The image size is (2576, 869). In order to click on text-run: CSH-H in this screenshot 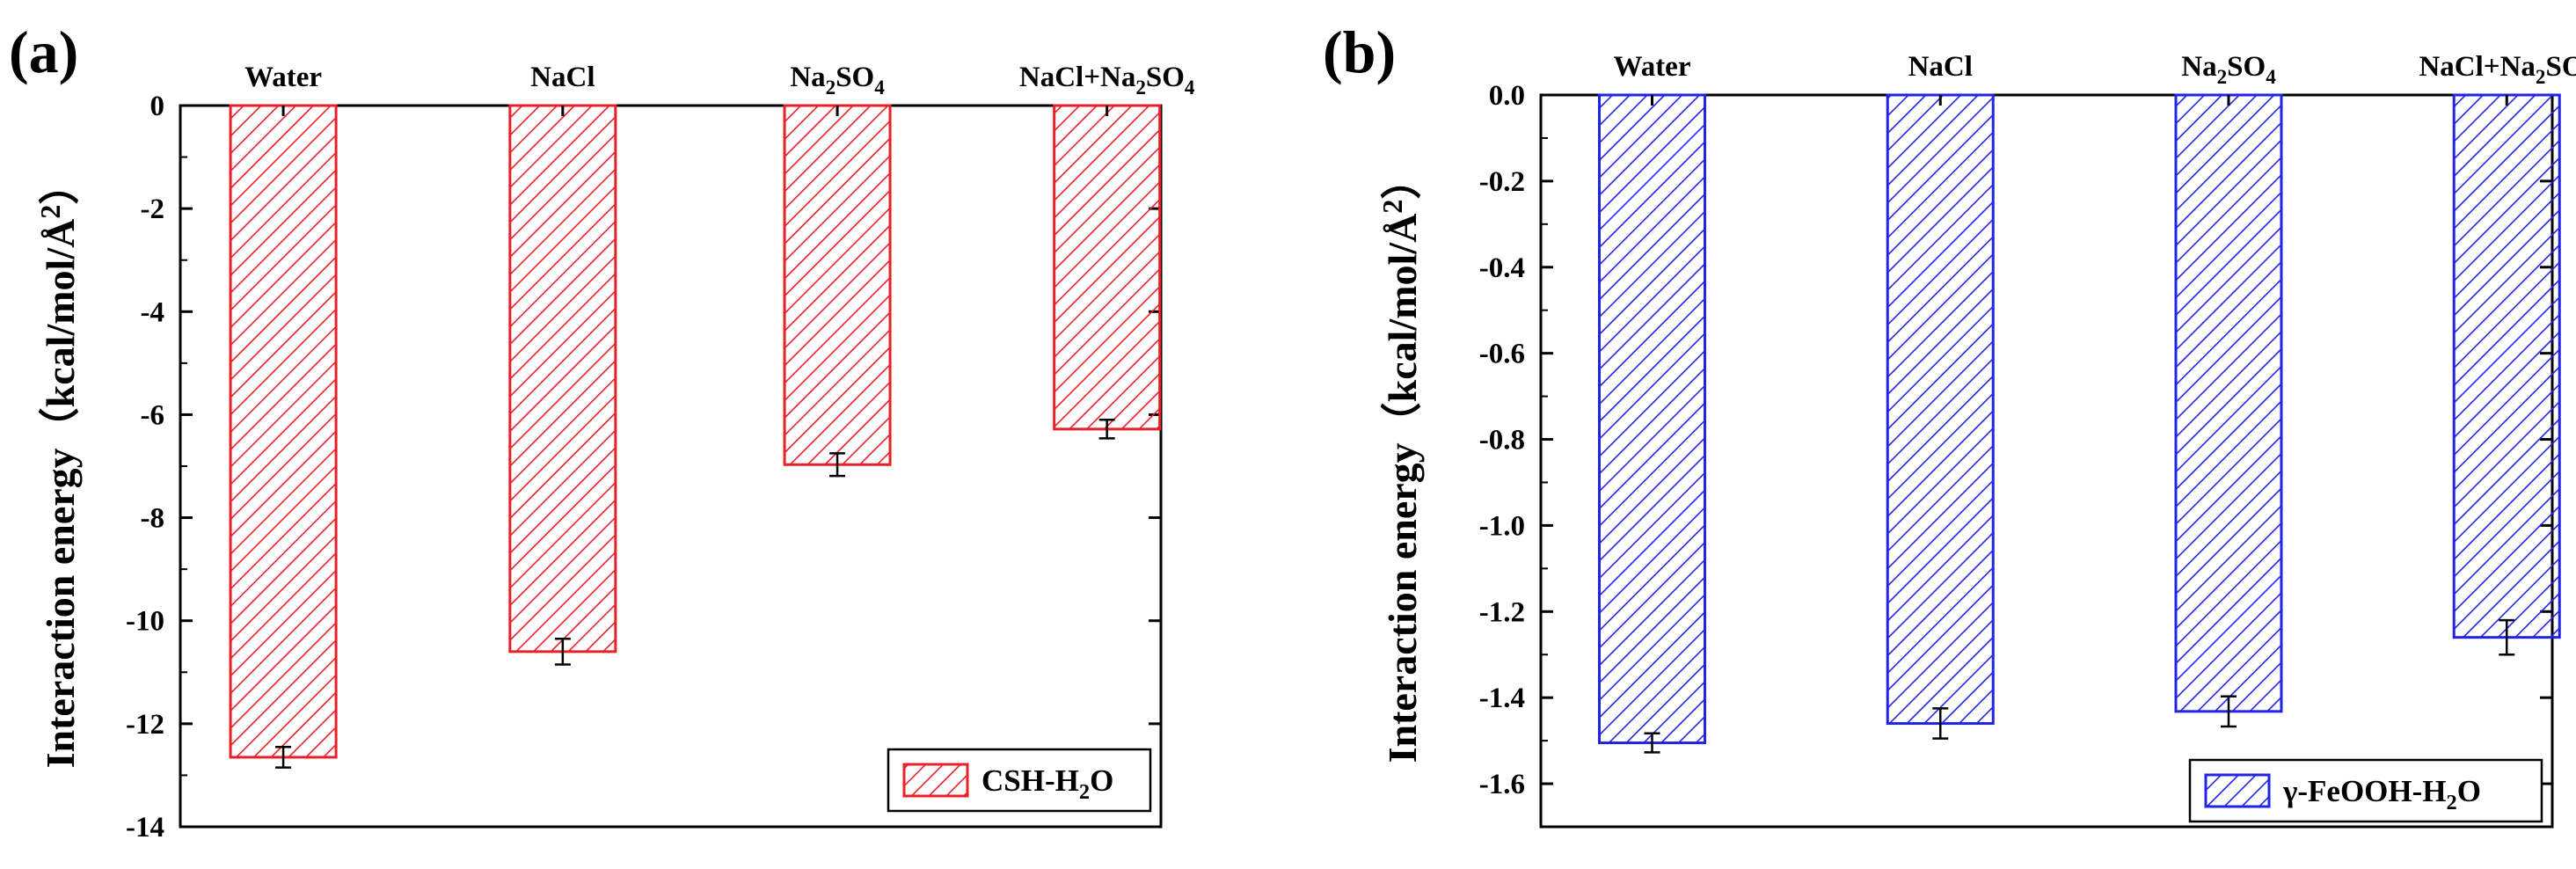, I will do `click(1030, 780)`.